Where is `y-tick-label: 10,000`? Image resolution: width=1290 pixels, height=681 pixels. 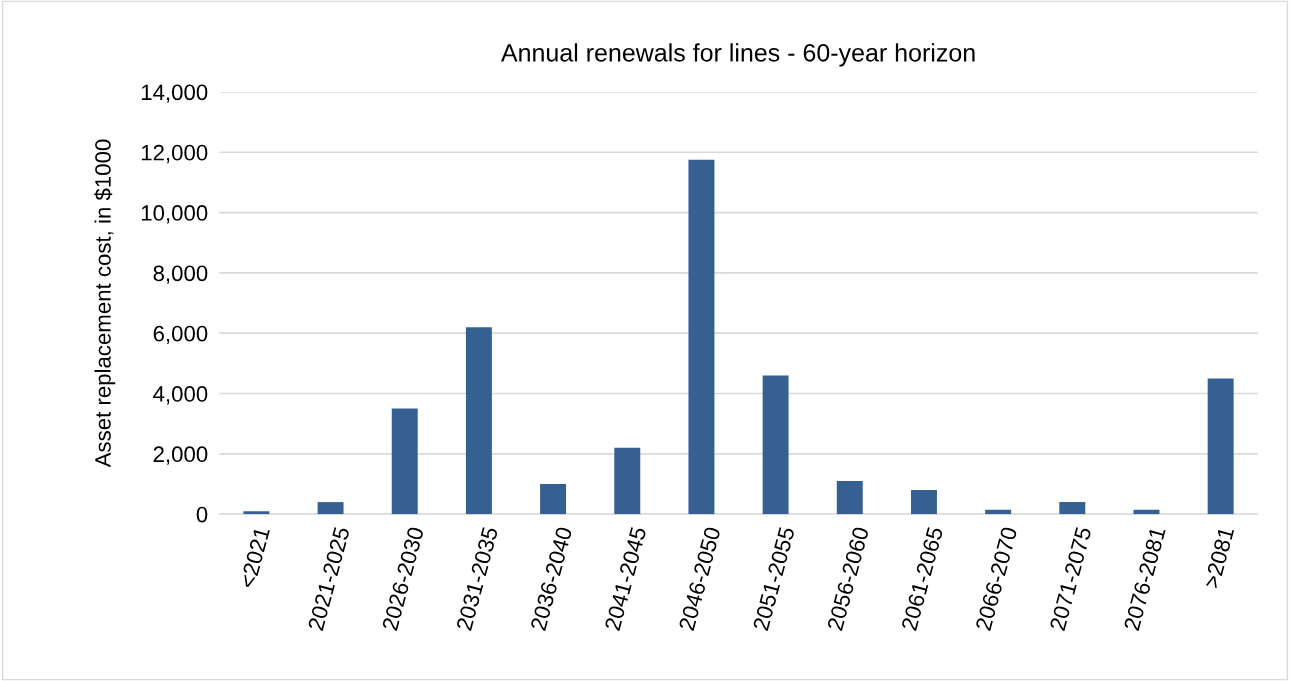
y-tick-label: 10,000 is located at coordinates (174, 214).